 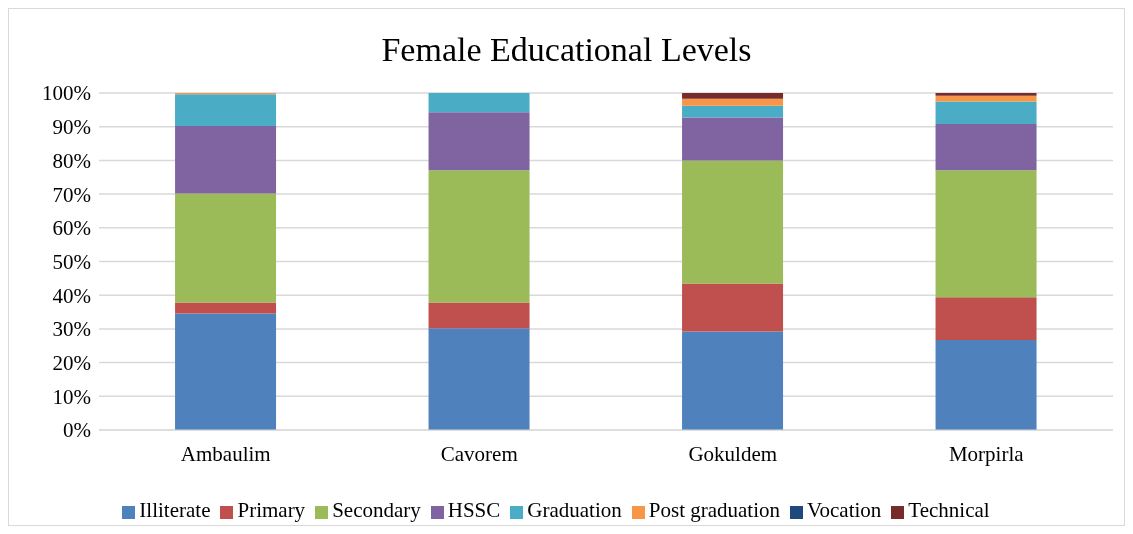 I want to click on y-tick-label: 60%, so click(x=71, y=228).